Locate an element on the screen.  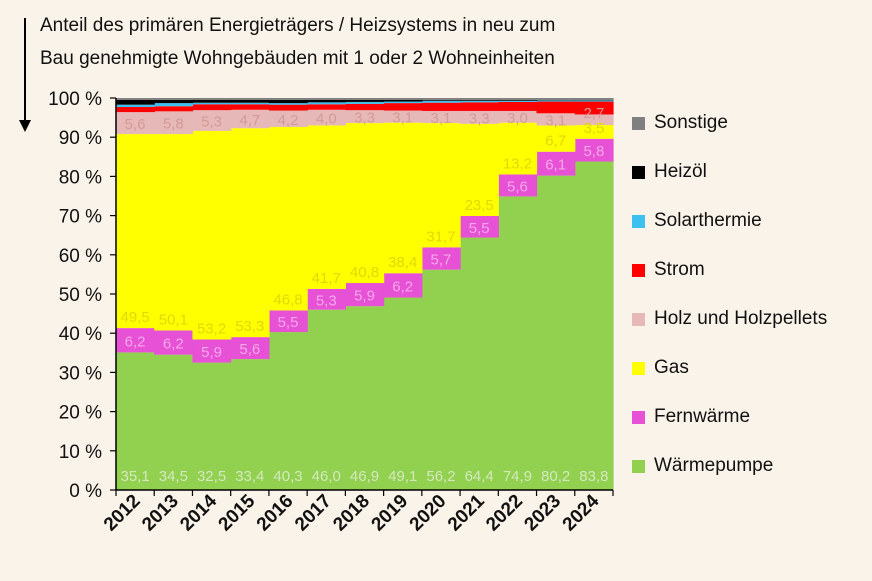
bar-heizöl-2018 is located at coordinates (365, 100).